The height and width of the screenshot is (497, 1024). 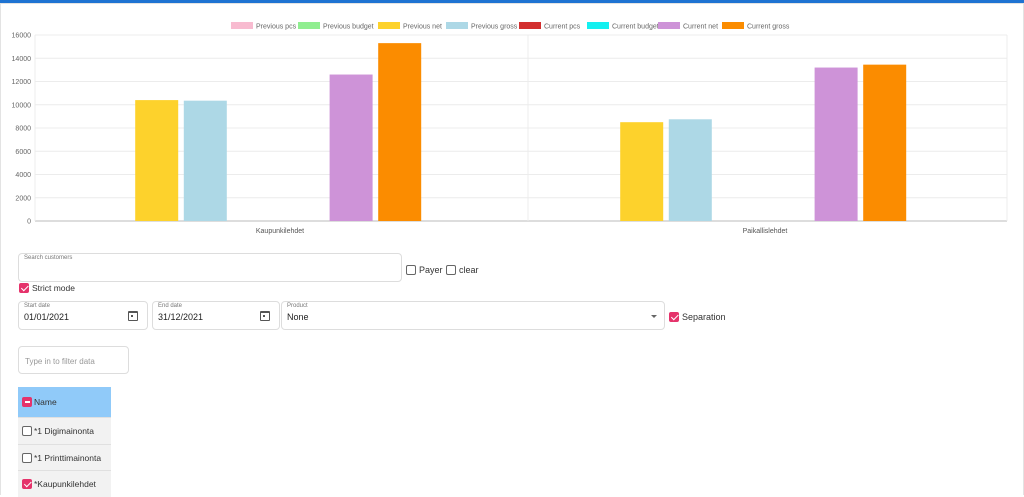 What do you see at coordinates (170, 306) in the screenshot?
I see `end-date-label: End date` at bounding box center [170, 306].